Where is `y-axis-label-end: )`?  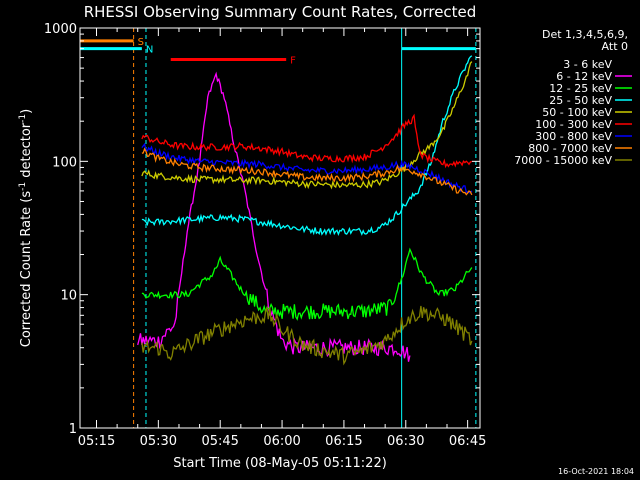
y-axis-label-end: ) is located at coordinates (26, 111).